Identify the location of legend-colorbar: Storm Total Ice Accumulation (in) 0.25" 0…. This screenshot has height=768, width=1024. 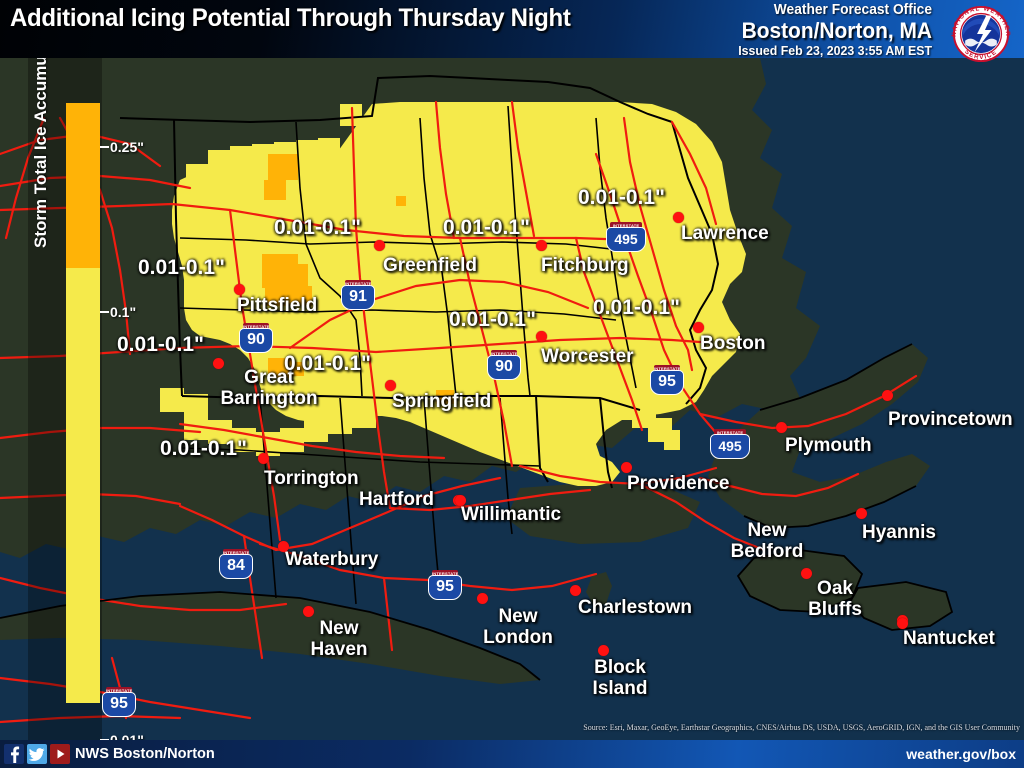
(72, 374).